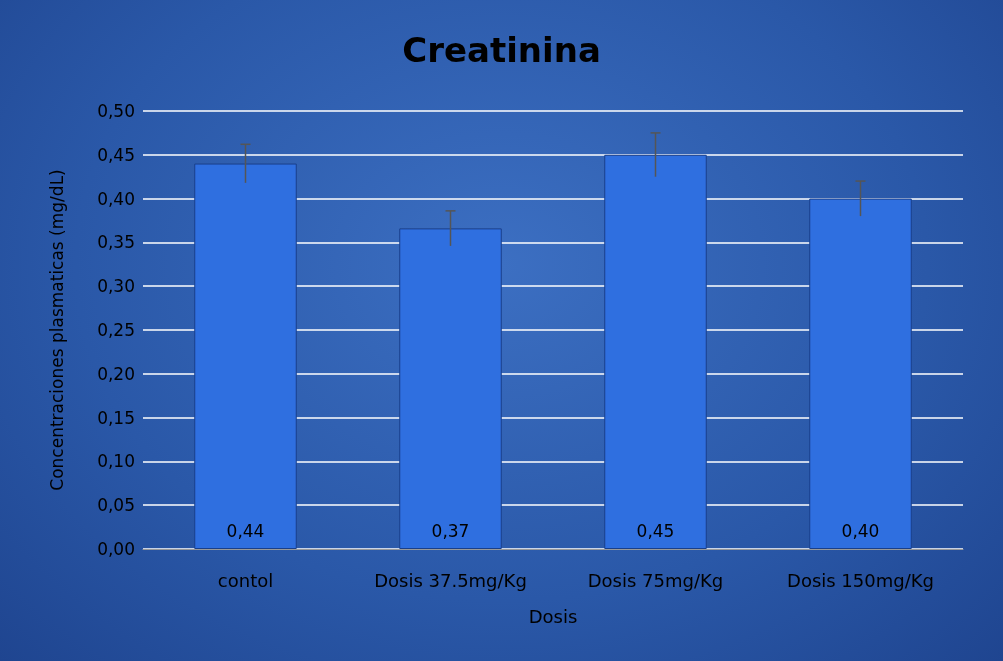 This screenshot has height=661, width=1003. I want to click on chart-title: Creatinina, so click(501, 50).